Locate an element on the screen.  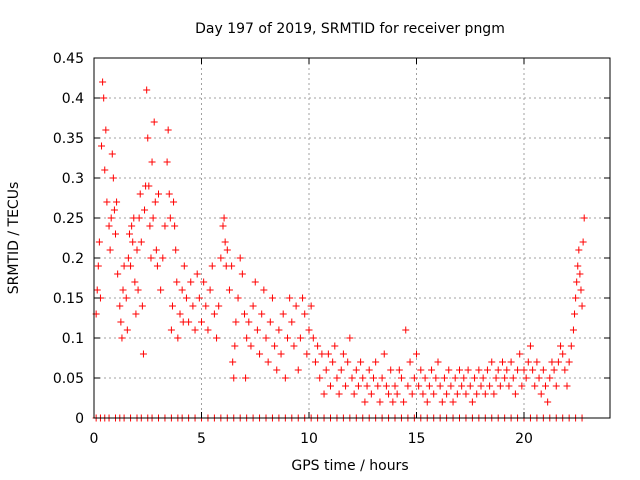
y-tick-label: 0.2 is located at coordinates (73, 259).